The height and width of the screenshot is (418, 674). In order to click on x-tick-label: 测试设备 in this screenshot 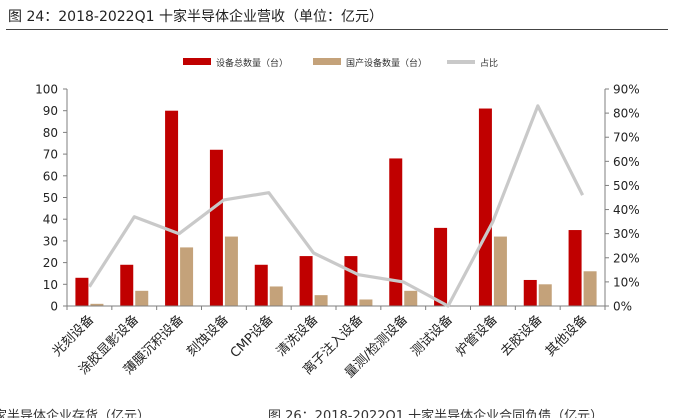, I will do `click(432, 336)`.